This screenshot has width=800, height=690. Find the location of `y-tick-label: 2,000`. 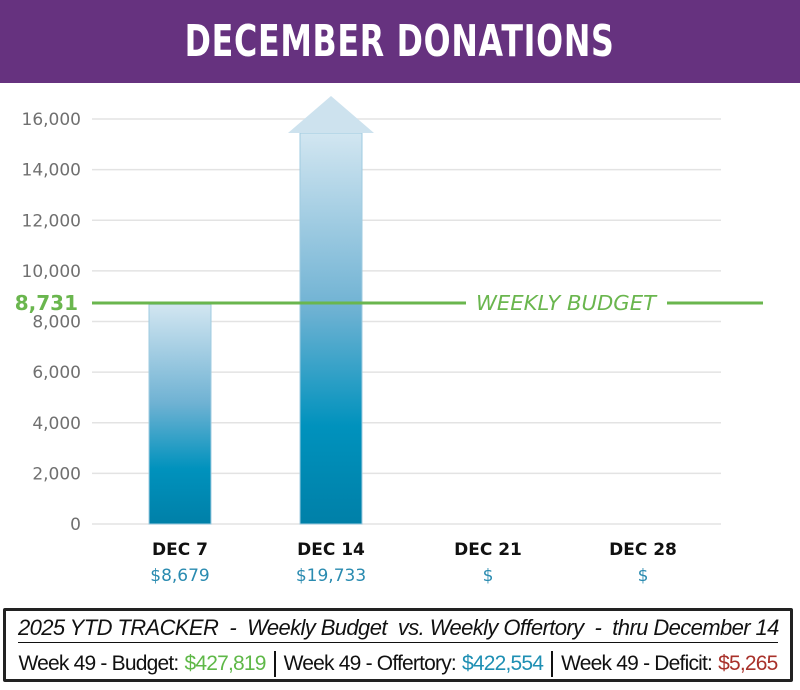

y-tick-label: 2,000 is located at coordinates (56, 474).